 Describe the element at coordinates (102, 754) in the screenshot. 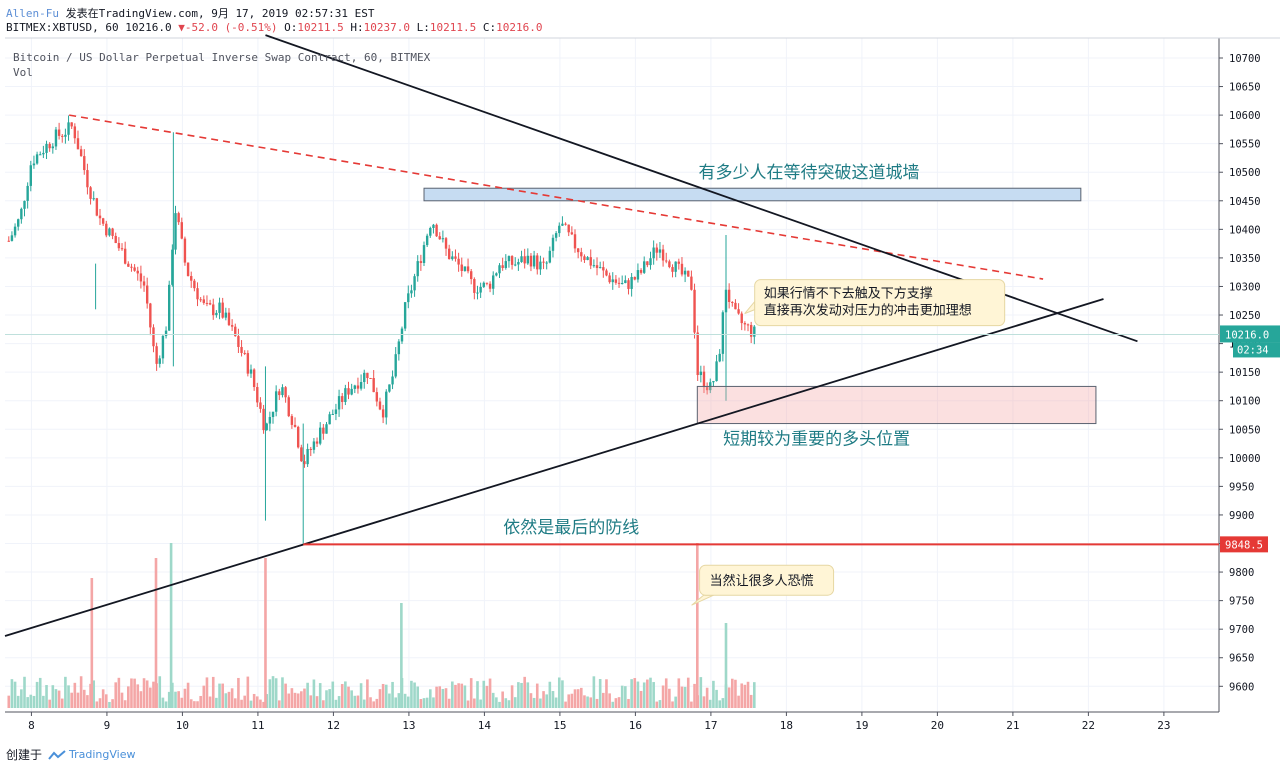

I see `tradingview-brand: TradingView` at that location.